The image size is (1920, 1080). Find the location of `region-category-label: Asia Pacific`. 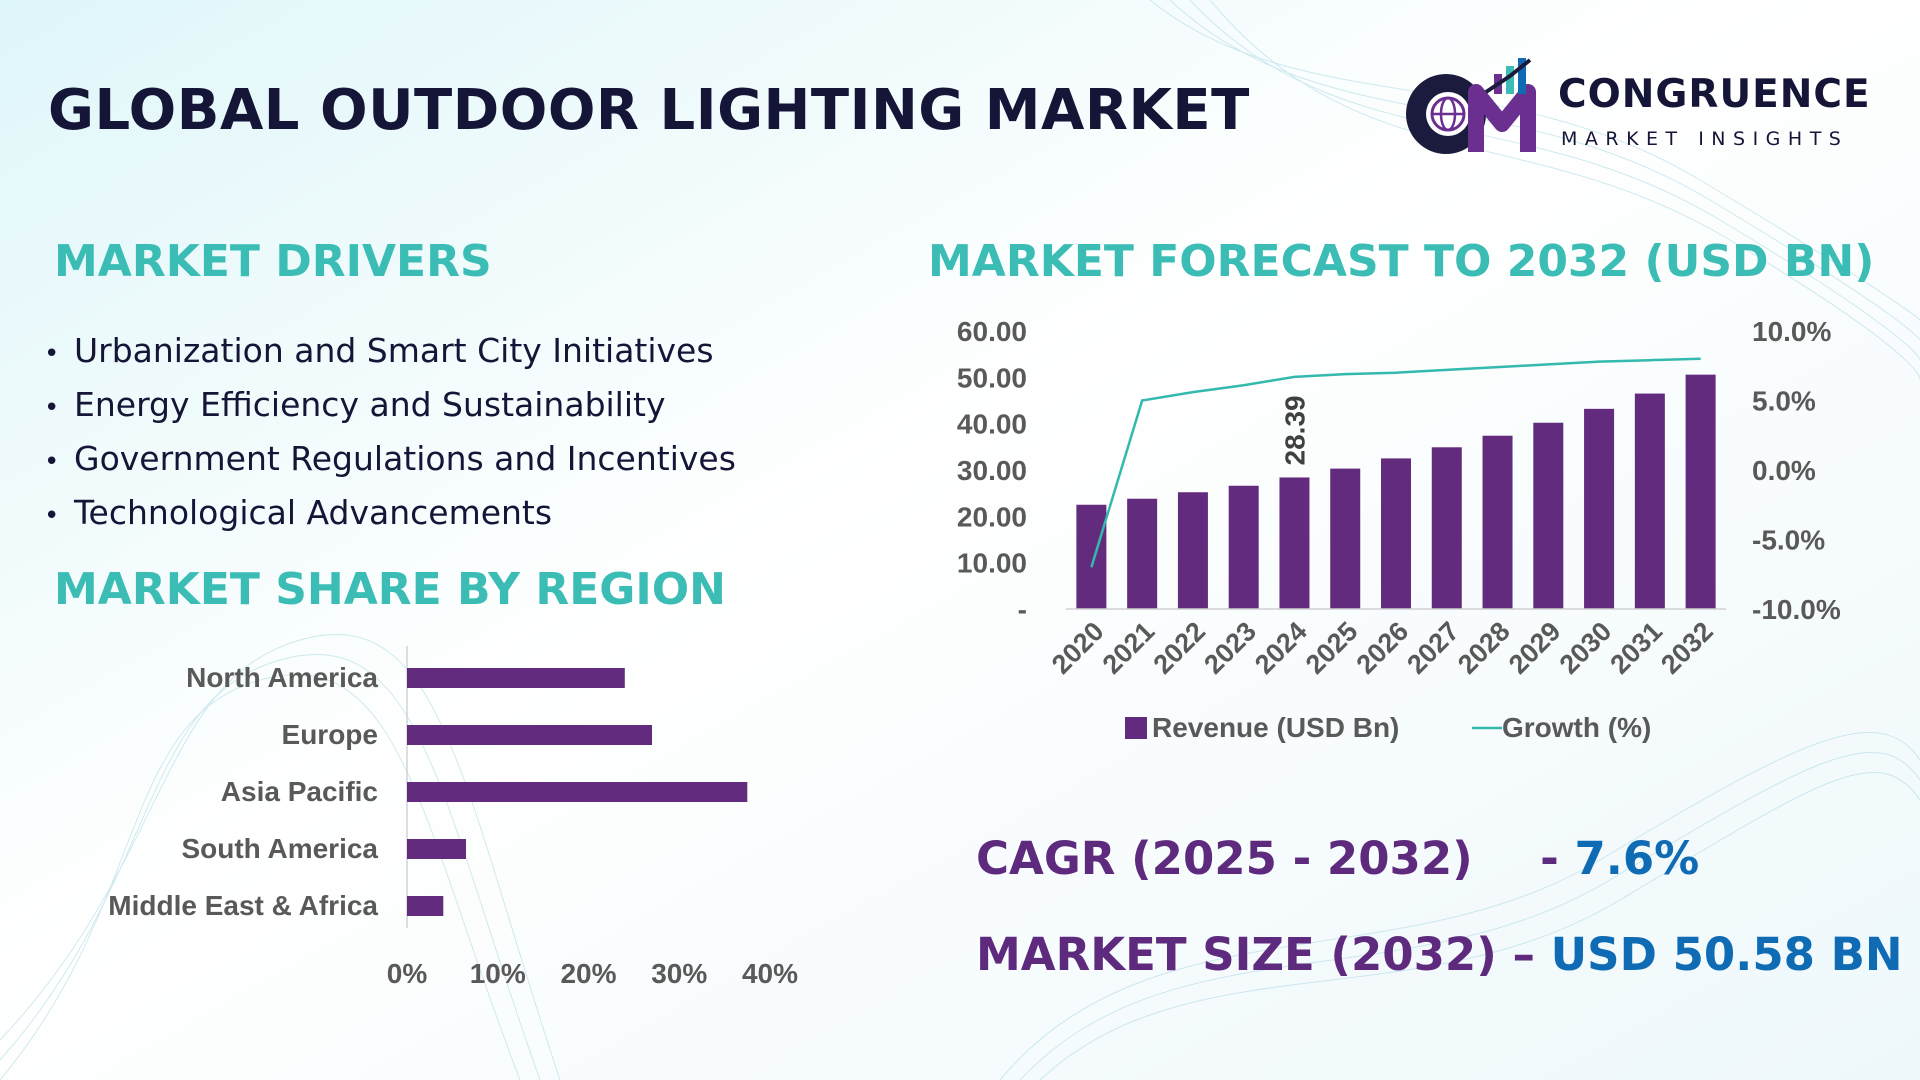

region-category-label: Asia Pacific is located at coordinates (299, 791).